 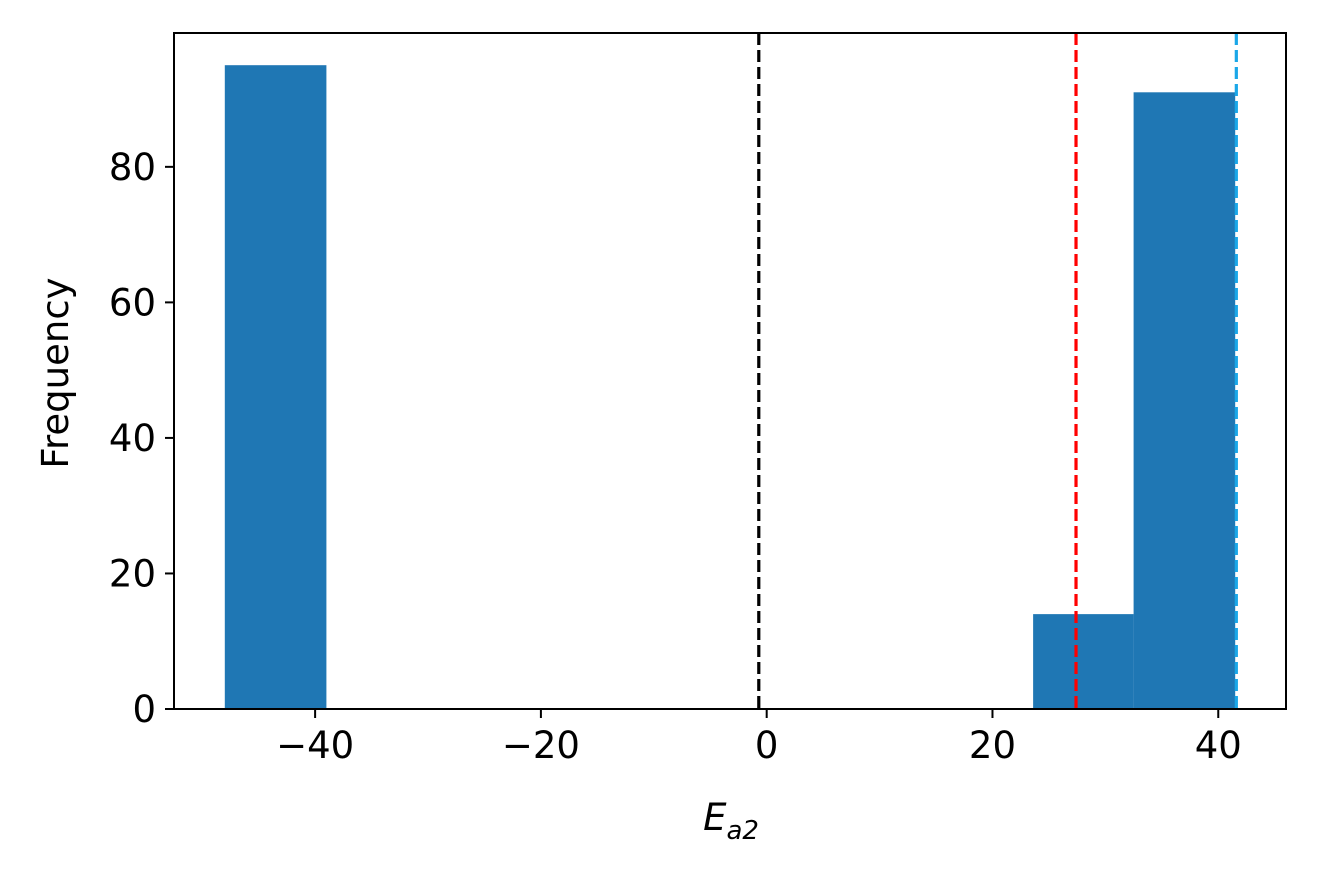 What do you see at coordinates (55, 372) in the screenshot?
I see `y-axis-label: Frequency` at bounding box center [55, 372].